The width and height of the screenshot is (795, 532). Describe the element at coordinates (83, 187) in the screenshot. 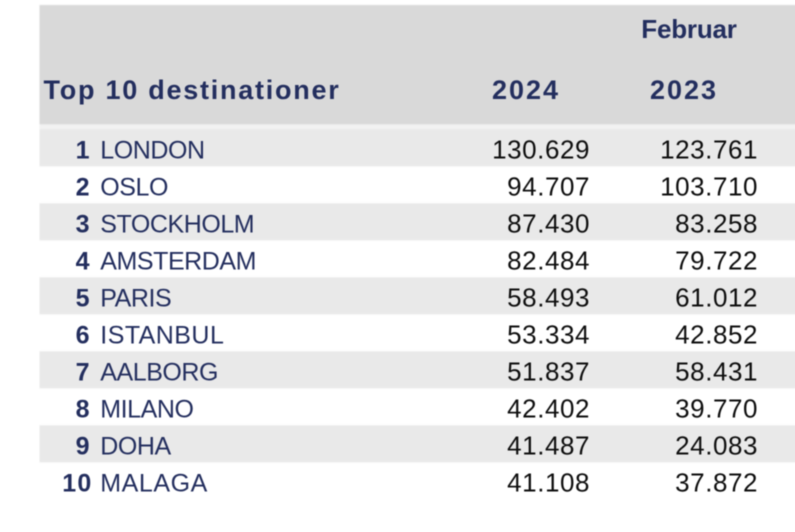

I see `svg-text: 2` at that location.